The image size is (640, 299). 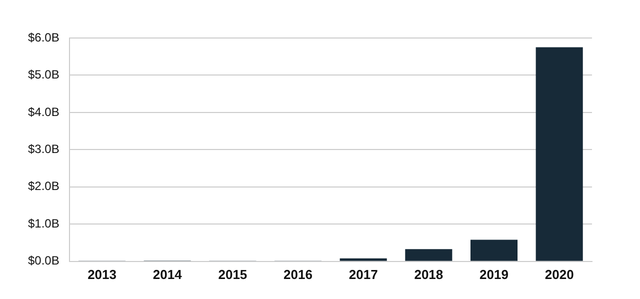 I want to click on y-tick-label: $3.0B, so click(x=44, y=149).